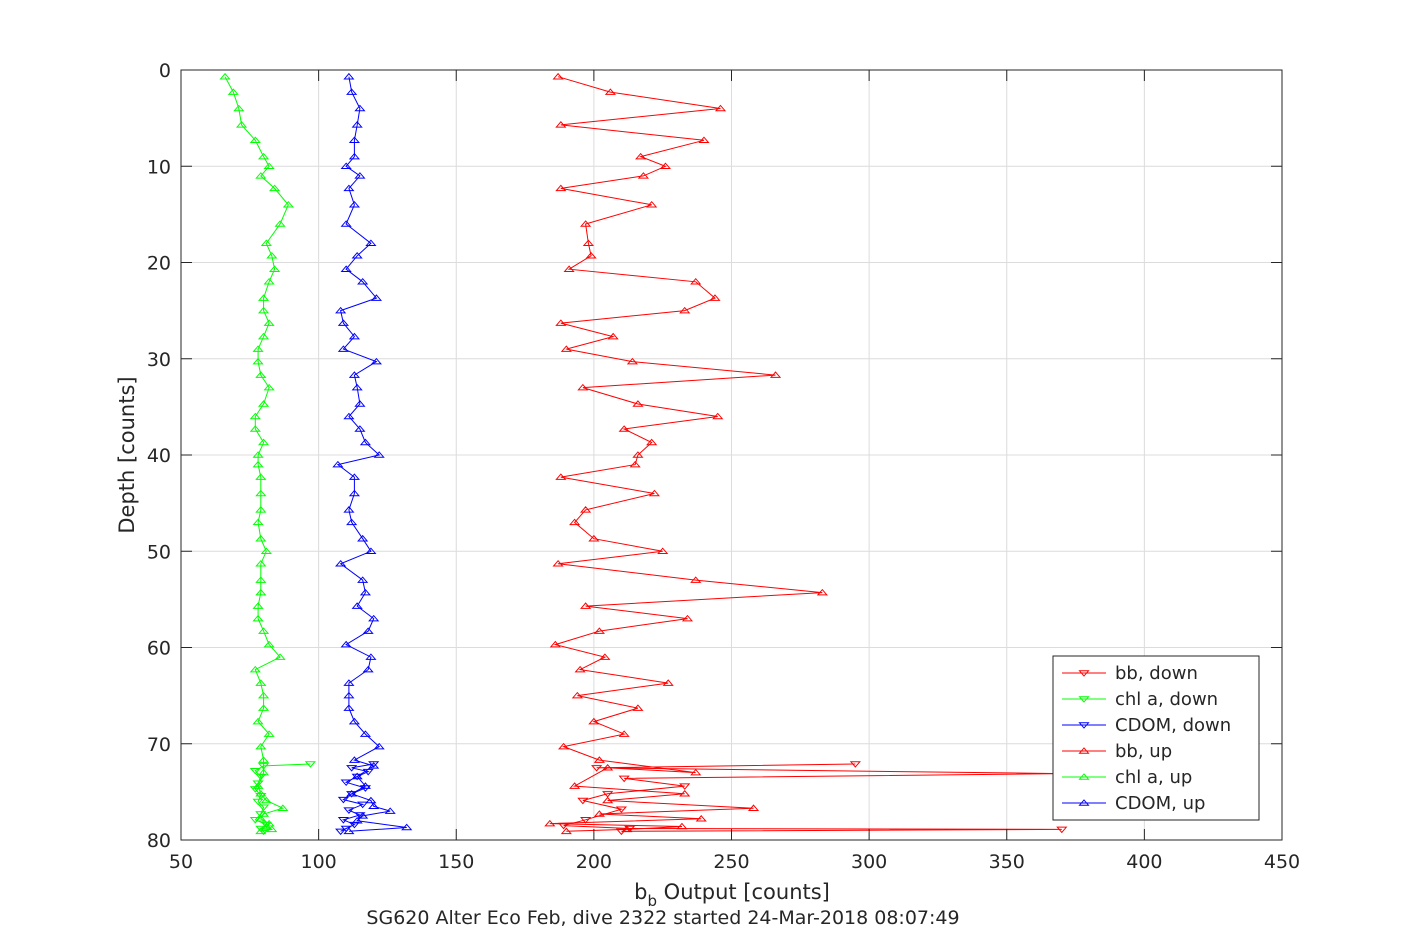 This screenshot has width=1417, height=945. What do you see at coordinates (256, 453) in the screenshot?
I see `series-chl-a-up` at bounding box center [256, 453].